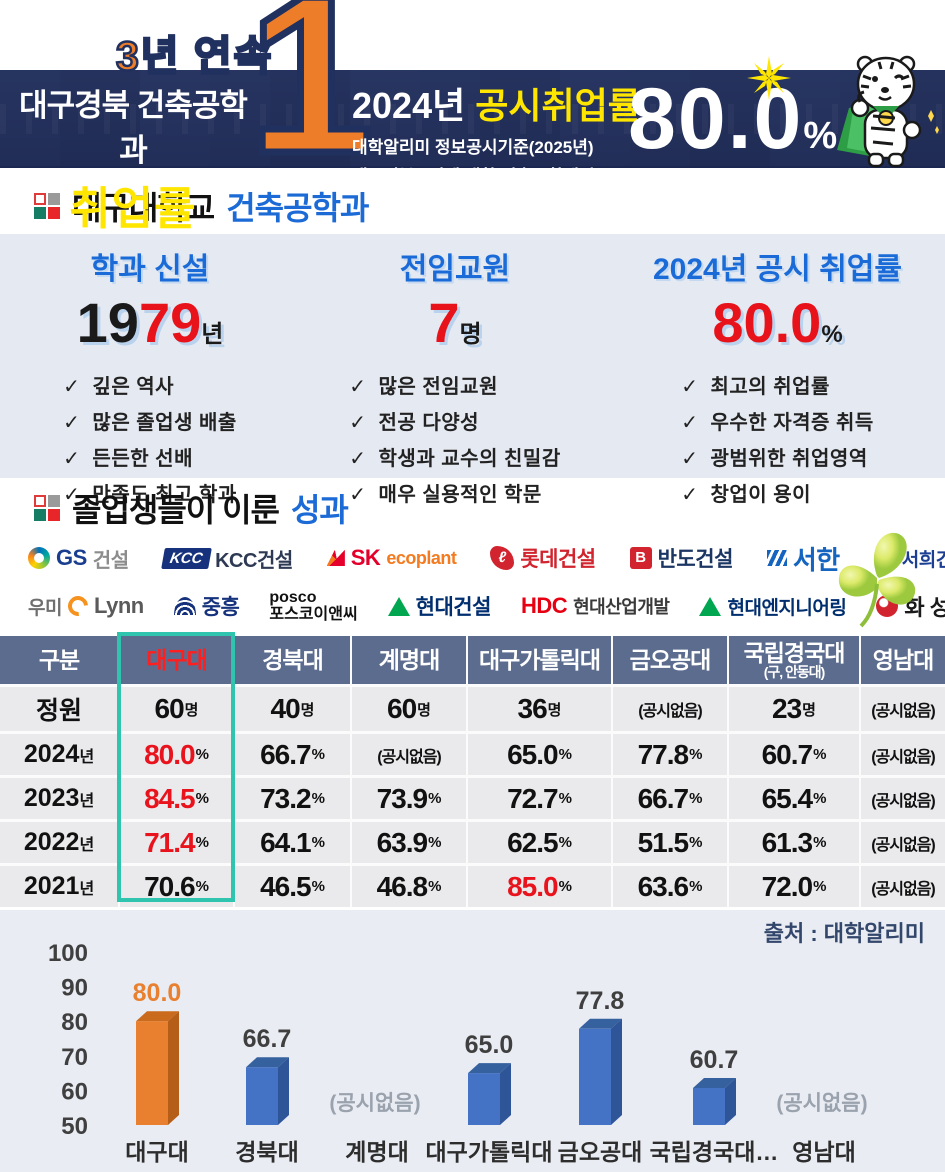 Image resolution: width=945 pixels, height=1172 pixels. Describe the element at coordinates (176, 660) in the screenshot. I see `table-header-대구대: 대구대` at that location.